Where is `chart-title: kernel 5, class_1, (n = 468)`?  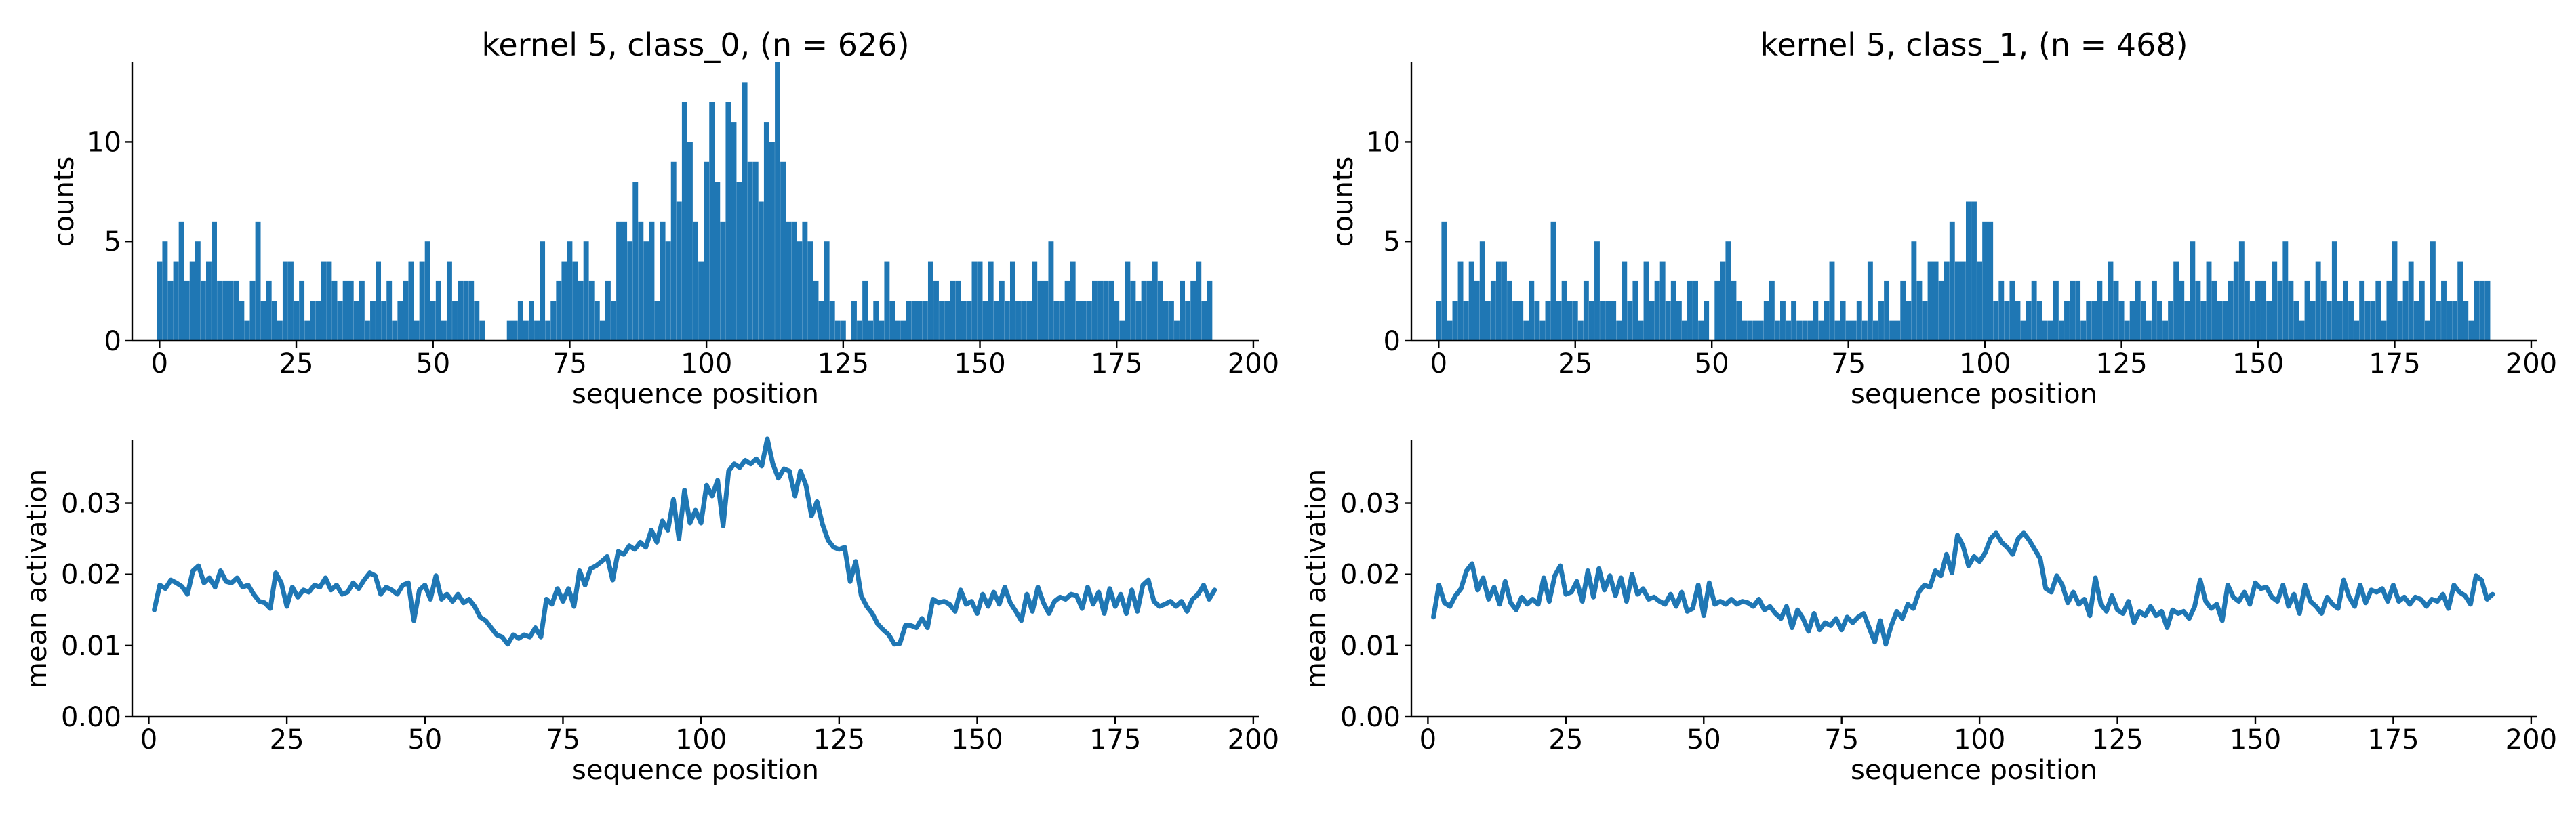
chart-title: kernel 5, class_1, (n = 468) is located at coordinates (1974, 44).